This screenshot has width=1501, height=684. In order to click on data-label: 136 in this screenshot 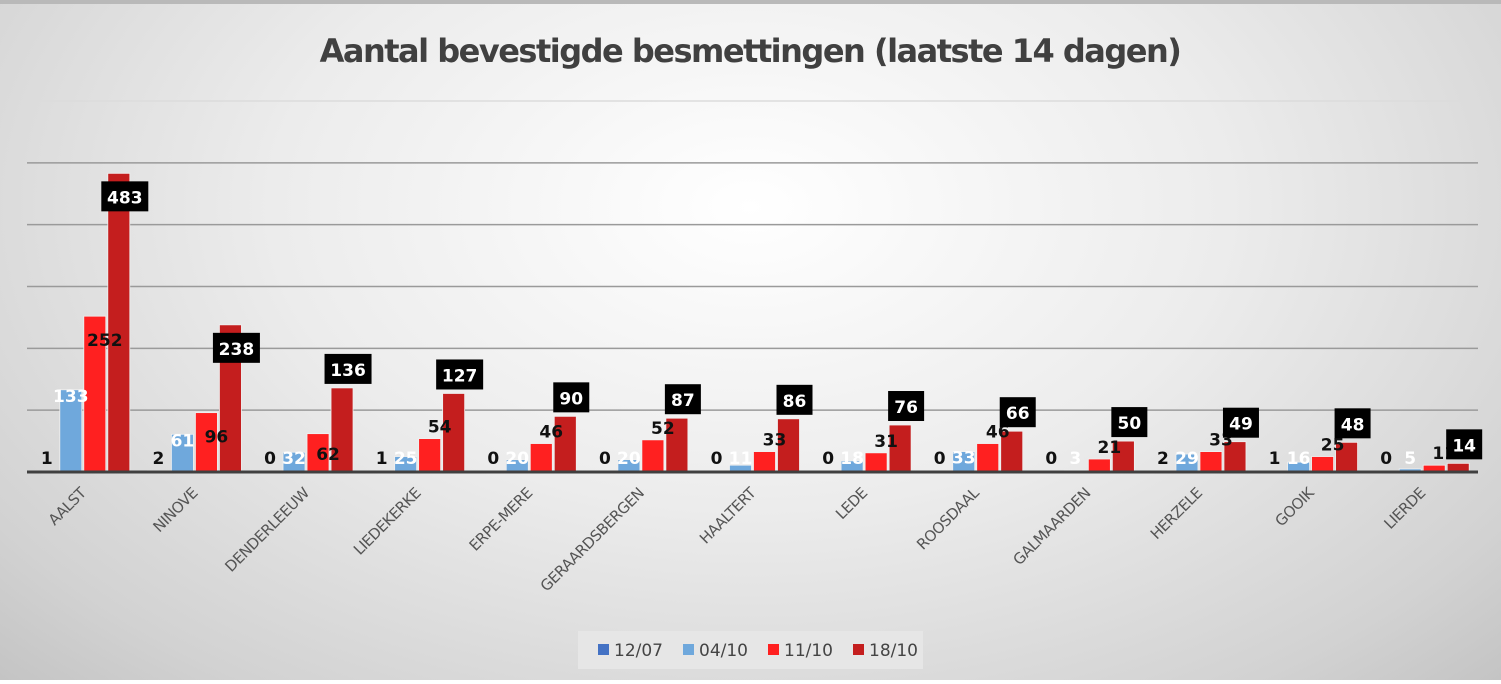, I will do `click(348, 371)`.